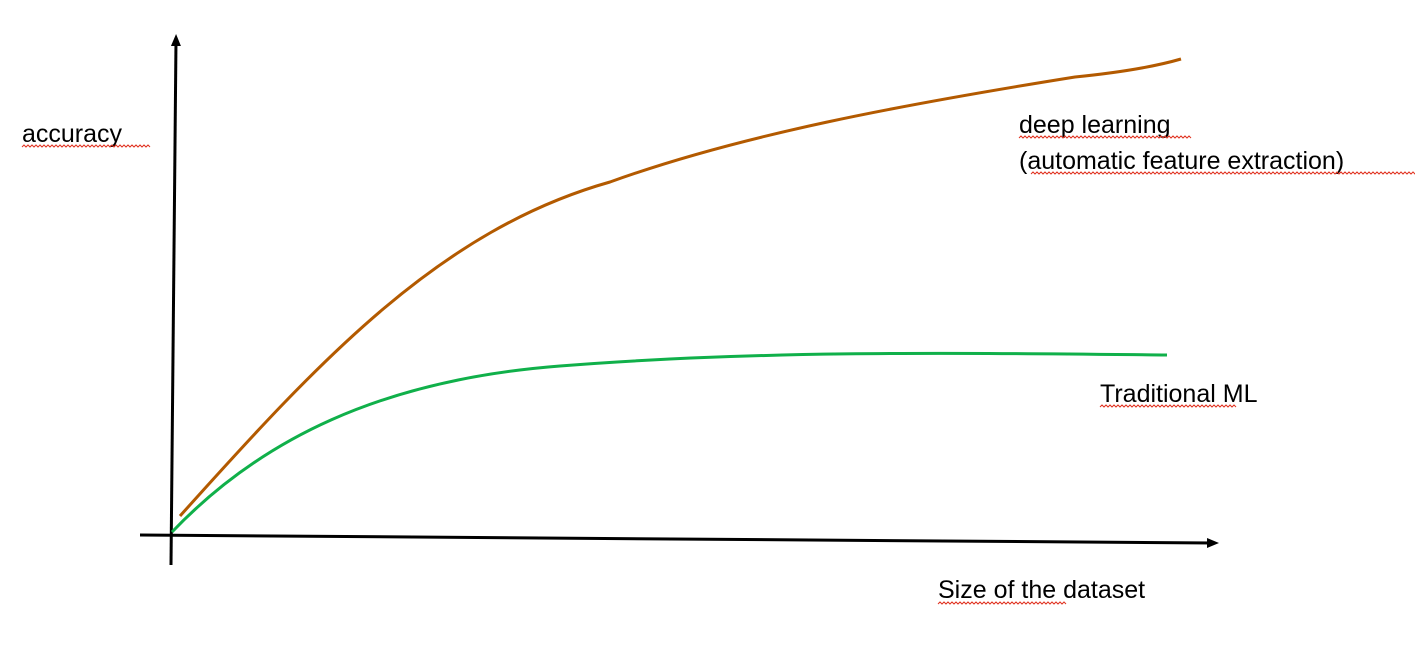  Describe the element at coordinates (1105, 137) in the screenshot. I see `spellcheck-underline-deep-learning` at that location.